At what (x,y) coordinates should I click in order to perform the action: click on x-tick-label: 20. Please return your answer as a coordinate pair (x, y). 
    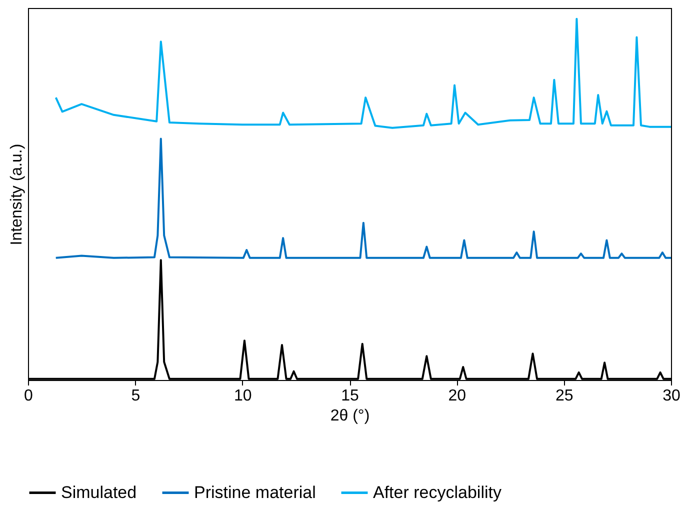
    Looking at the image, I should click on (457, 396).